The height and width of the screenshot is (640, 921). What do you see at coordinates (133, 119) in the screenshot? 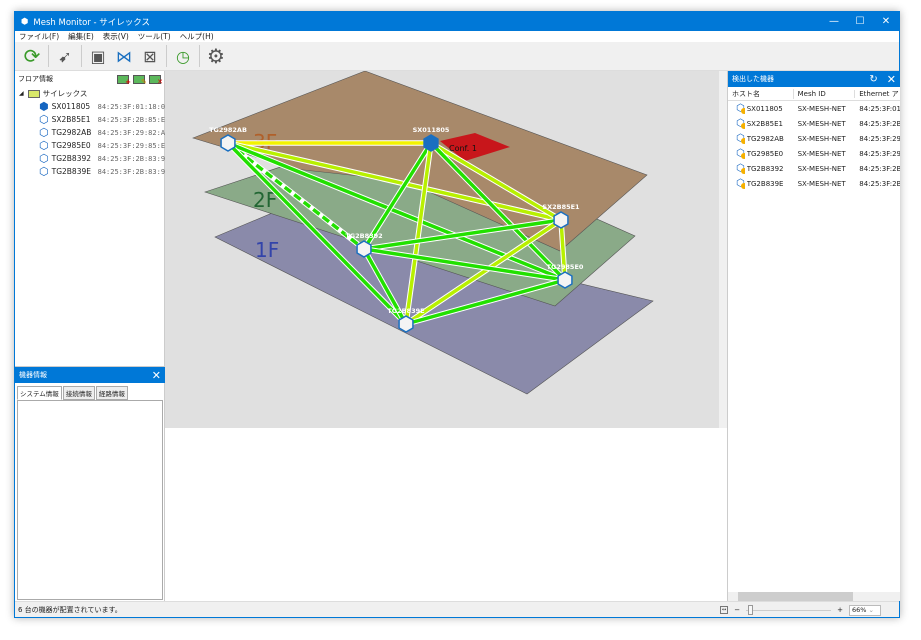
I see `device-mac: 84:25:3F:2B:85:E1` at bounding box center [133, 119].